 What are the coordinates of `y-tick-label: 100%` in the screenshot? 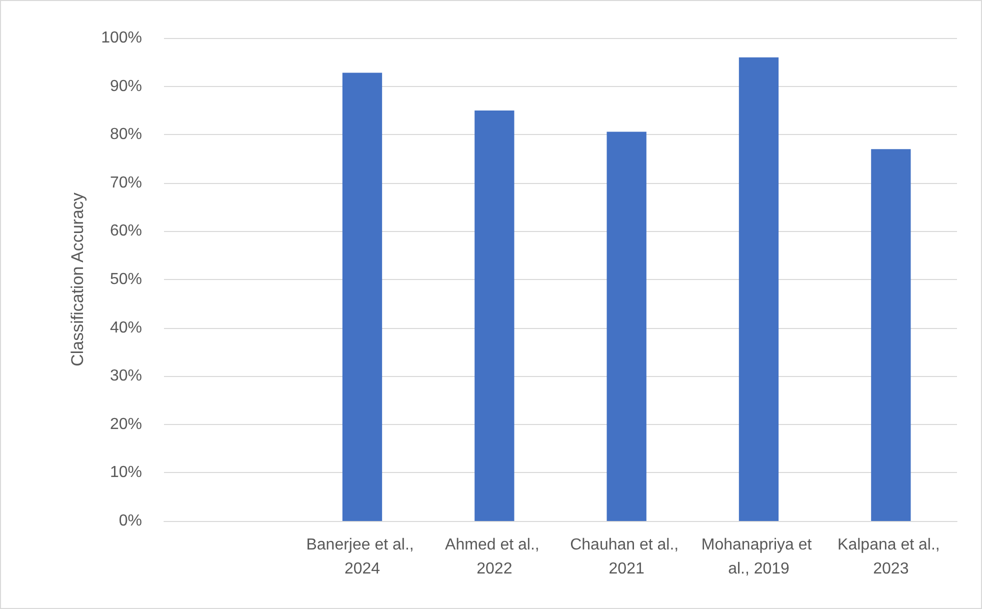 It's located at (121, 38).